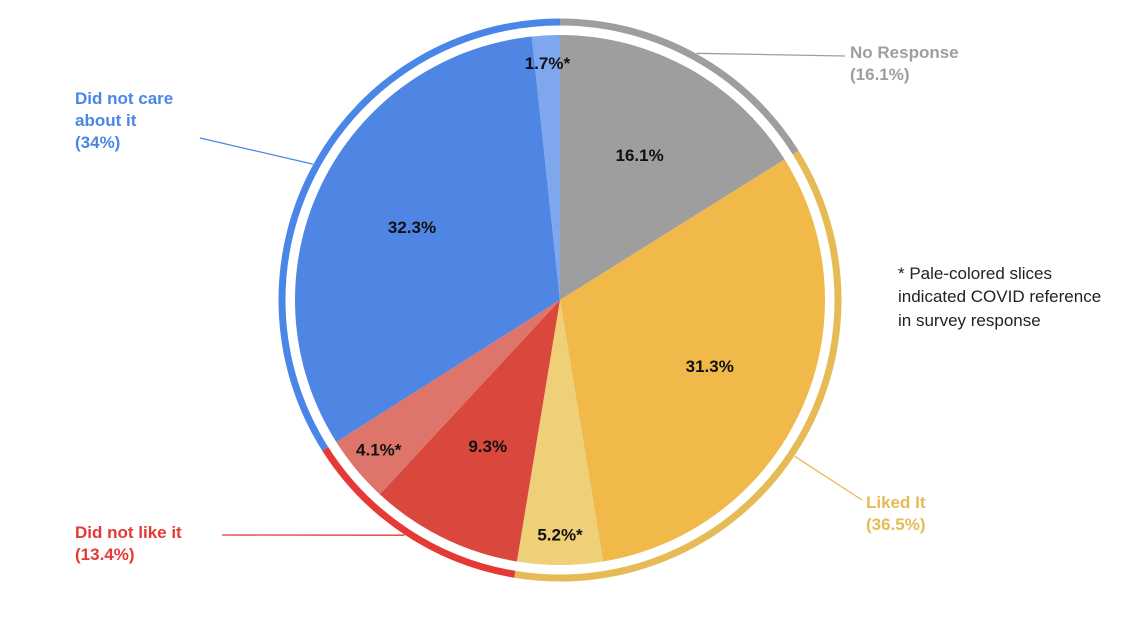 The width and height of the screenshot is (1139, 639). What do you see at coordinates (904, 52) in the screenshot?
I see `group-name: No Response` at bounding box center [904, 52].